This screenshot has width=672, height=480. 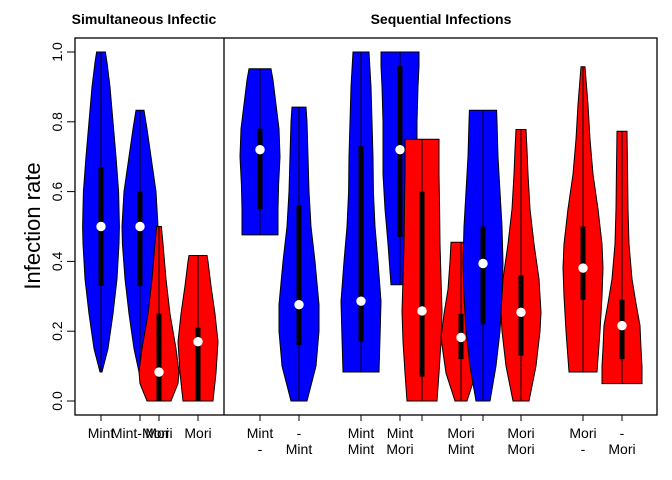 What do you see at coordinates (622, 293) in the screenshot?
I see `violin: -Mori` at bounding box center [622, 293].